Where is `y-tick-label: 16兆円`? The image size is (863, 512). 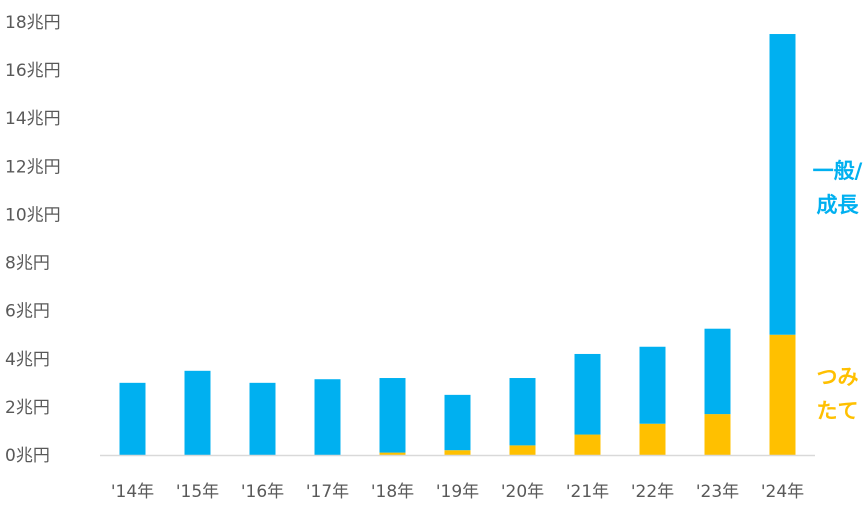
y-tick-label: 16兆円 is located at coordinates (33, 71).